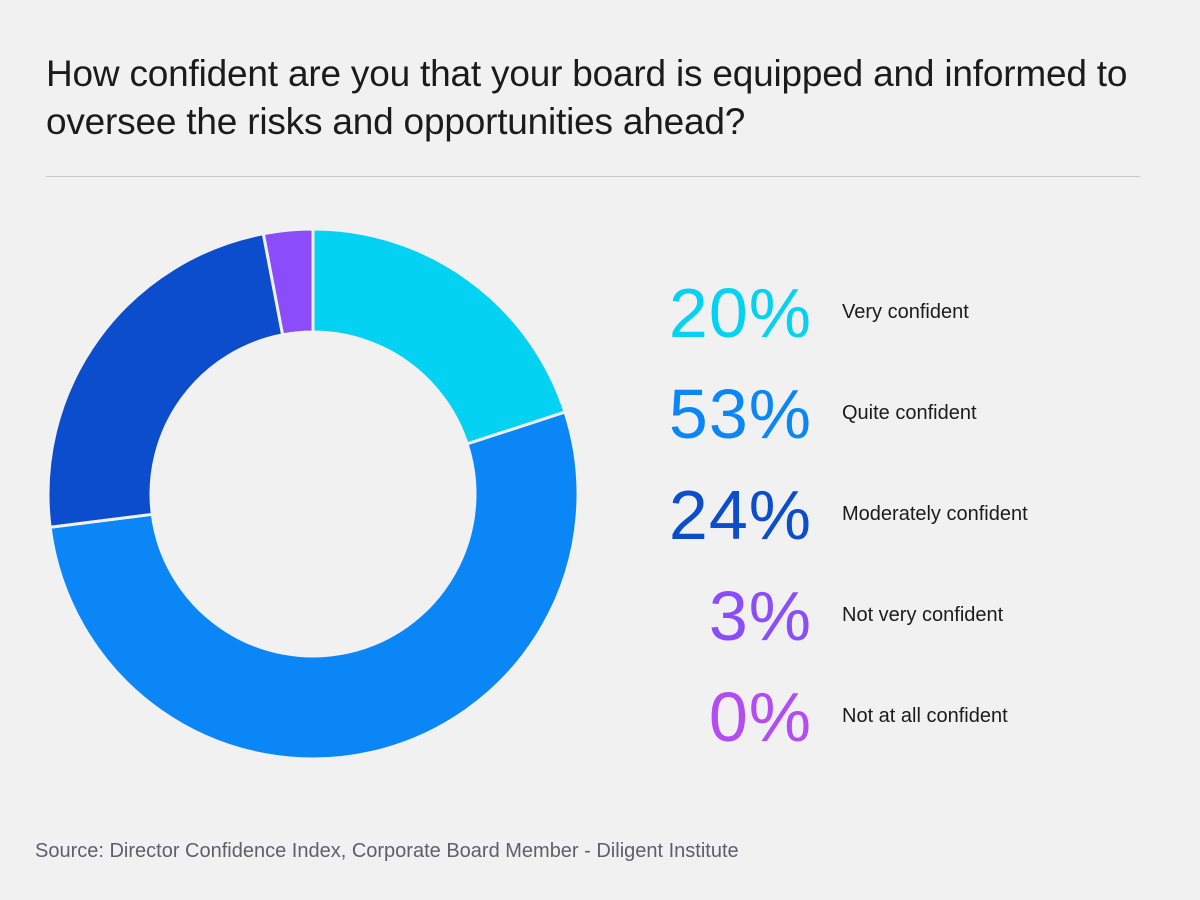 This screenshot has width=1200, height=900. What do you see at coordinates (760, 716) in the screenshot?
I see `value-not-at-all-confident: 0%` at bounding box center [760, 716].